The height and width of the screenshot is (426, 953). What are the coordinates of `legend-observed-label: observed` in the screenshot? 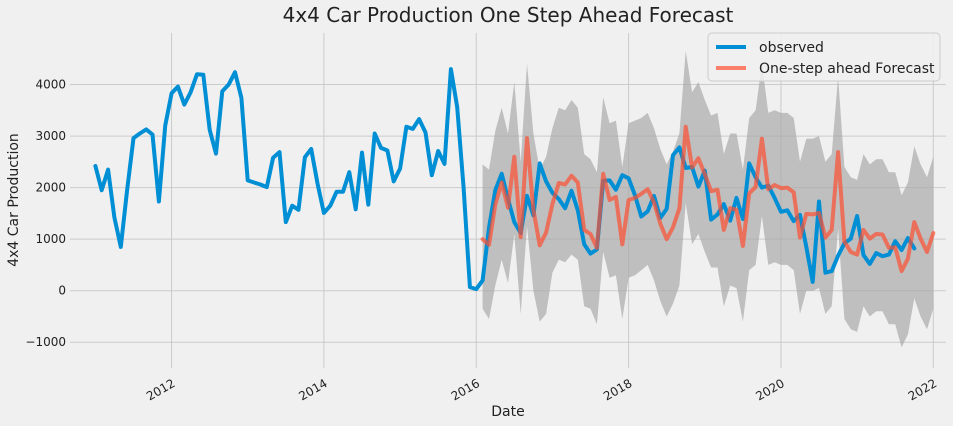 It's located at (791, 48).